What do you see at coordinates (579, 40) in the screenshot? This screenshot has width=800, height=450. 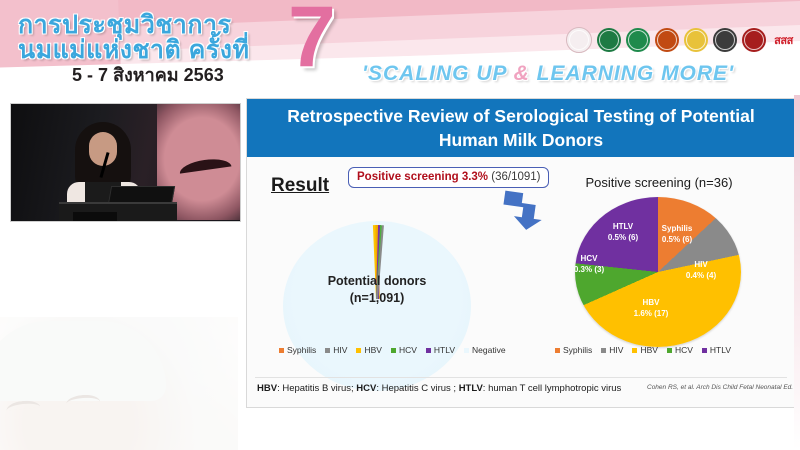 I see `logo-buddha-emblem-icon` at bounding box center [579, 40].